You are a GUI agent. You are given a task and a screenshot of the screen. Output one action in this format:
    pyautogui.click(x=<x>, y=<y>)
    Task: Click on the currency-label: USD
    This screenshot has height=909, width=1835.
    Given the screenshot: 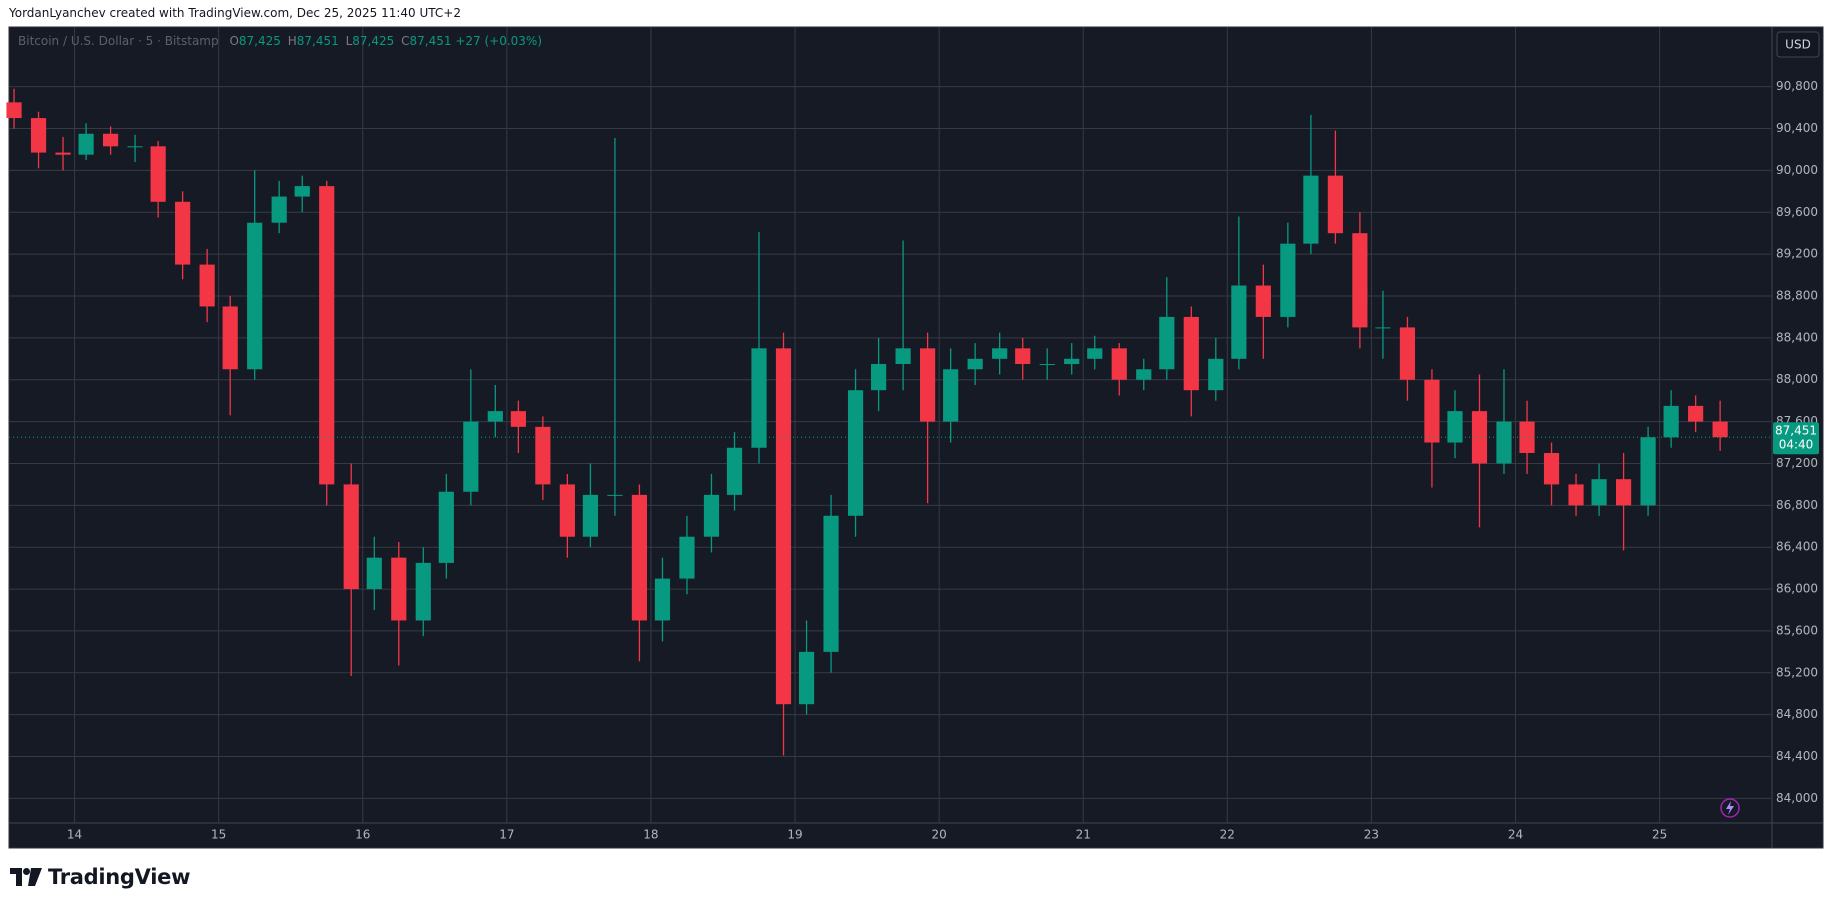 What is the action you would take?
    pyautogui.click(x=1798, y=45)
    